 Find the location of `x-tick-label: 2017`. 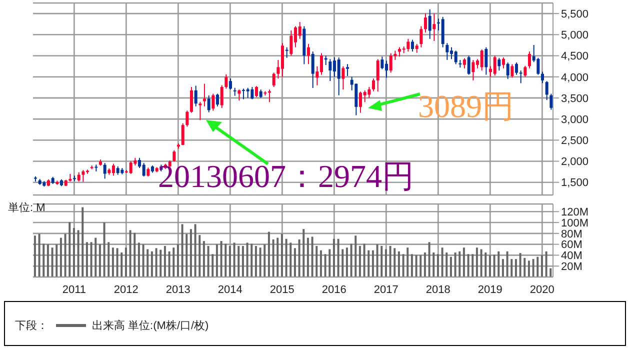

x-tick-label: 2017 is located at coordinates (386, 290).